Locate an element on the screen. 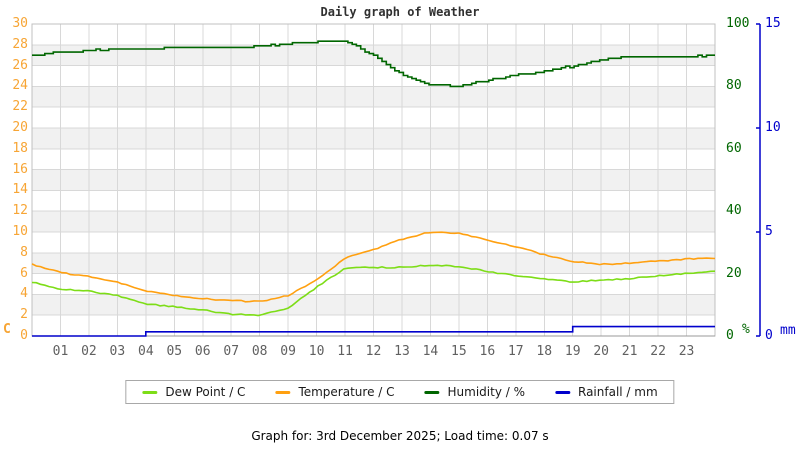 The width and height of the screenshot is (800, 450). legend-item-label: Dew Point / C is located at coordinates (205, 392).